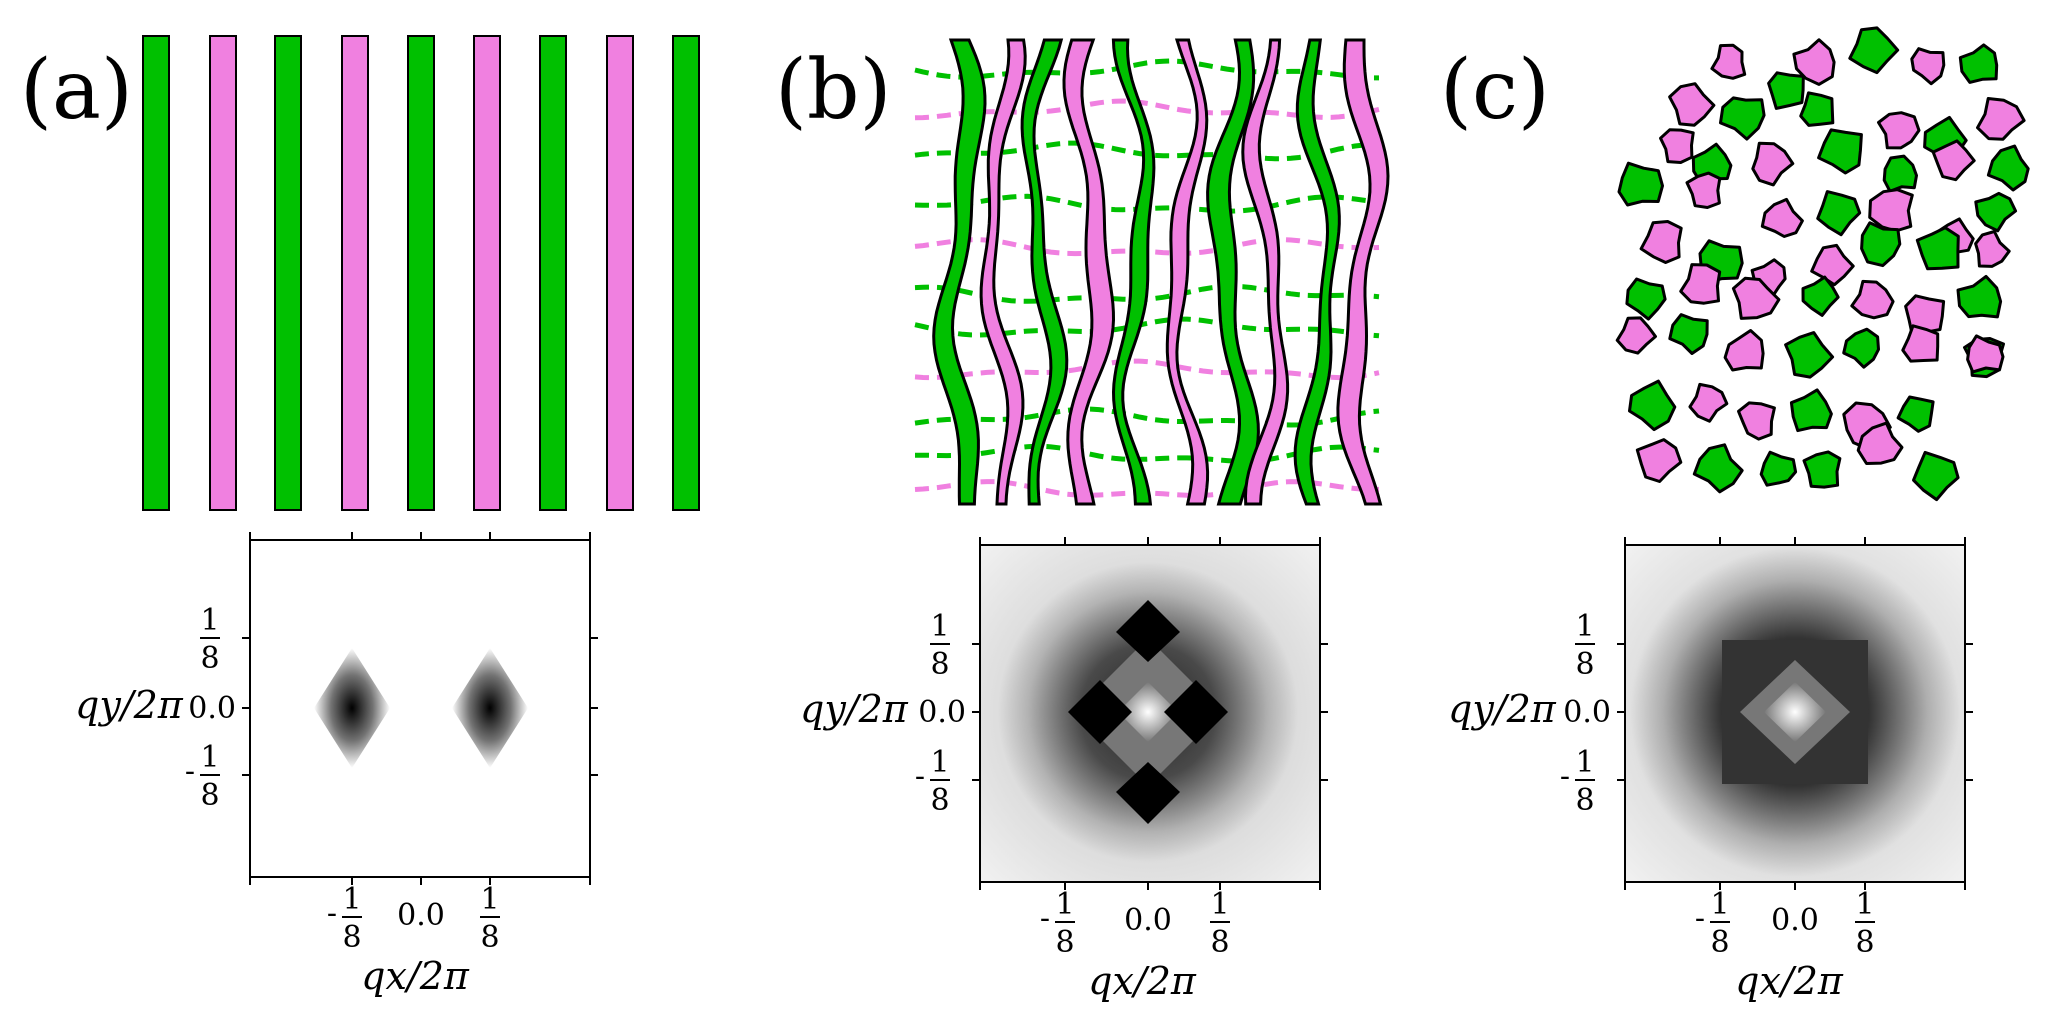 The image size is (2072, 1016). What do you see at coordinates (1147, 453) in the screenshot?
I see `dashed-line-green` at bounding box center [1147, 453].